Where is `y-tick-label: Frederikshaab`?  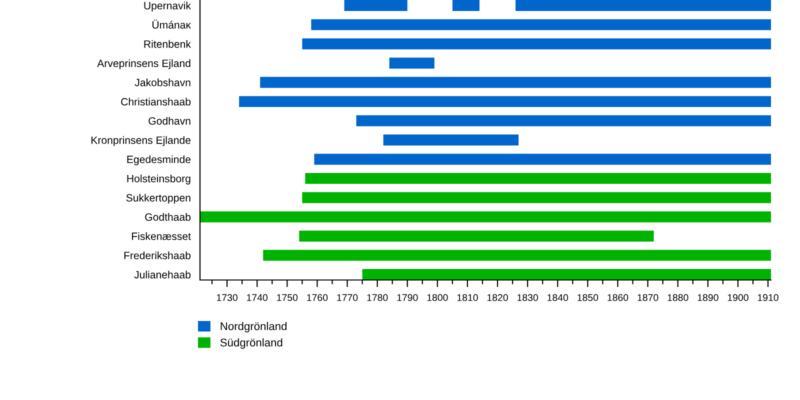
y-tick-label: Frederikshaab is located at coordinates (157, 255).